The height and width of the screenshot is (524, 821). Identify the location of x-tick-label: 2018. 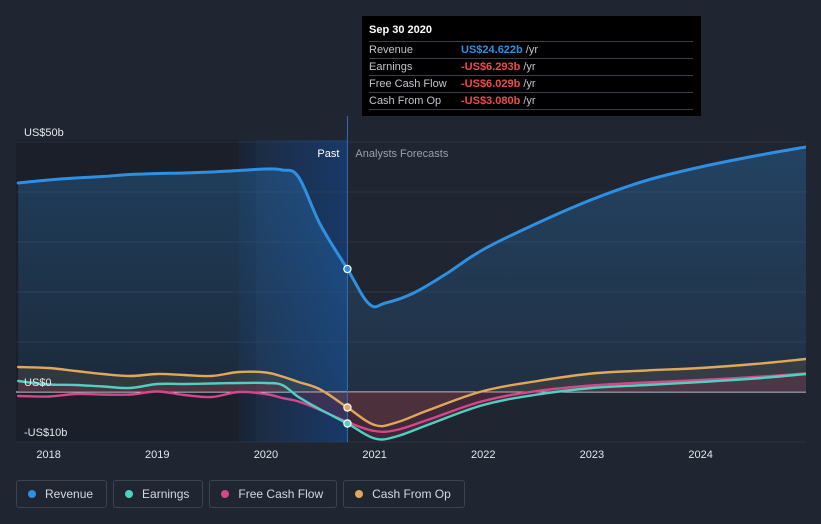
(48, 455).